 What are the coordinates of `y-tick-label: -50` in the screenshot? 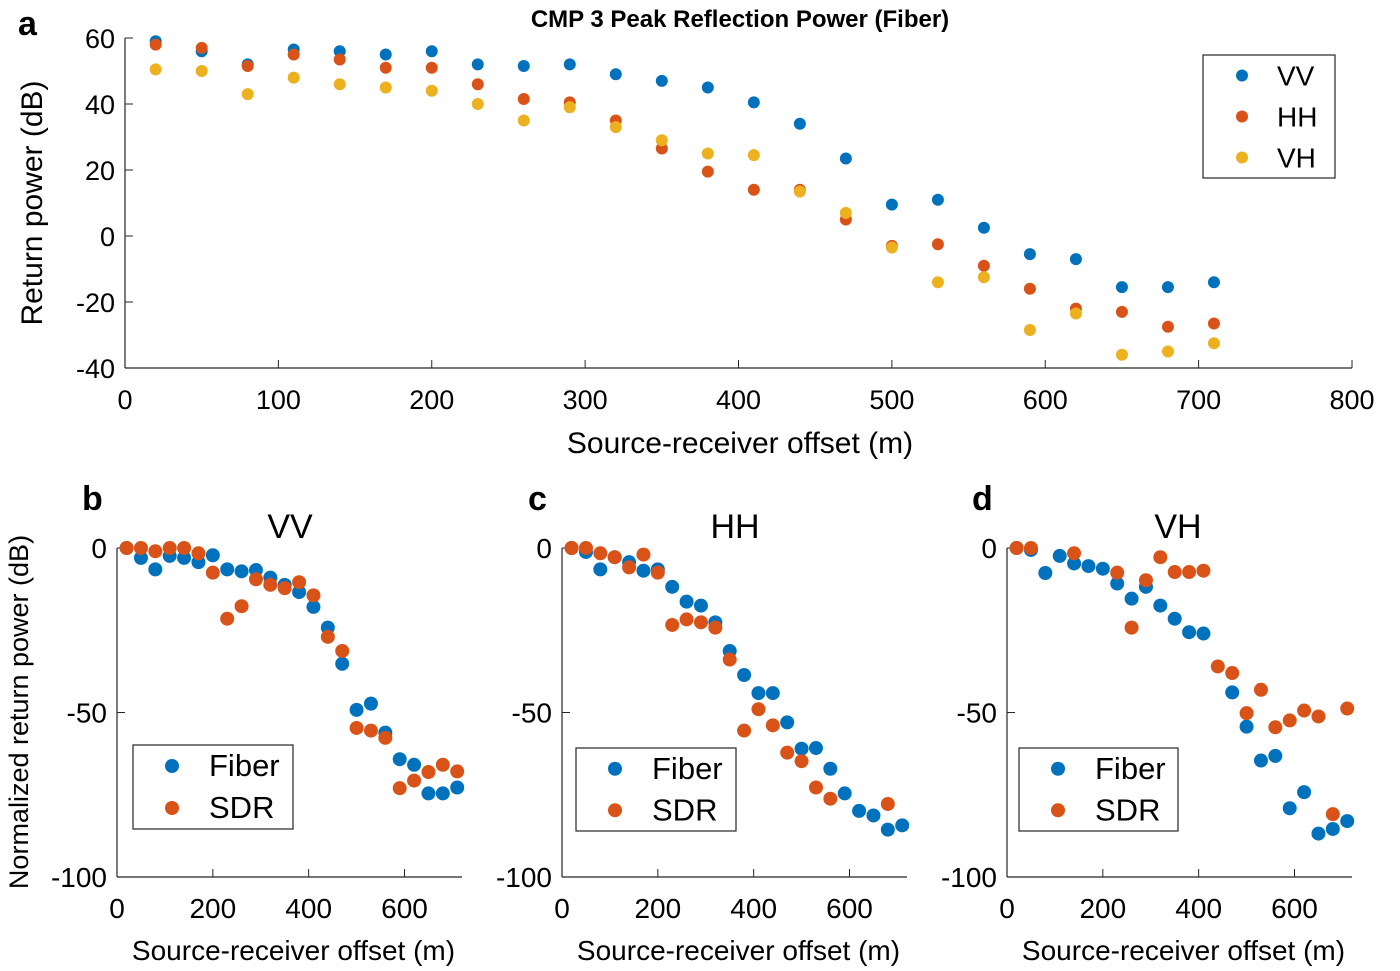 It's located at (977, 713).